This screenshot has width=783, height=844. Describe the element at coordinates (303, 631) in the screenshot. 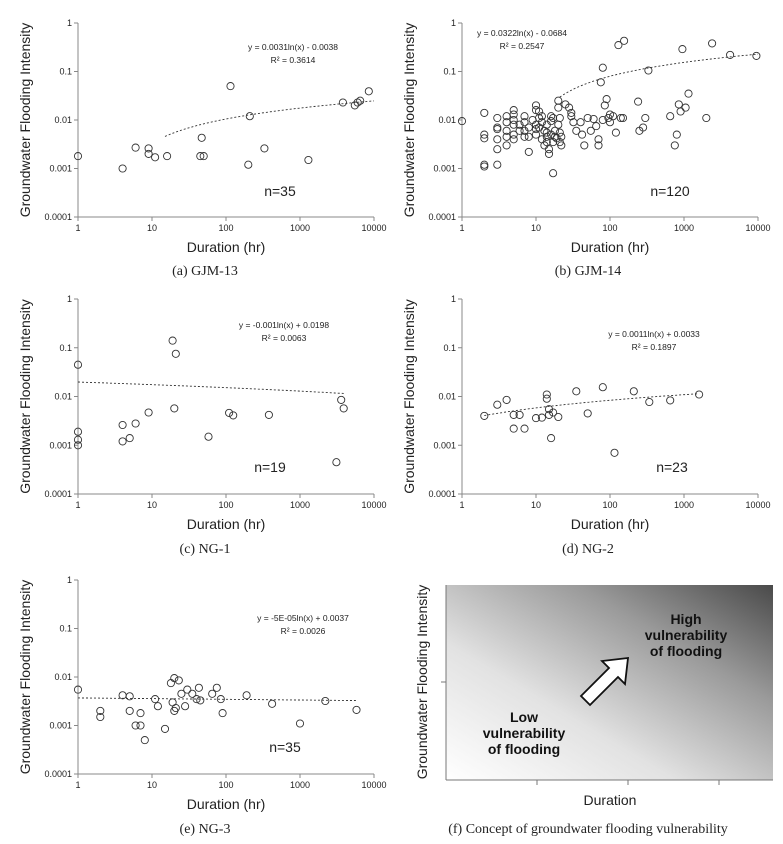

I see `r-squared: R² = 0.0026` at that location.